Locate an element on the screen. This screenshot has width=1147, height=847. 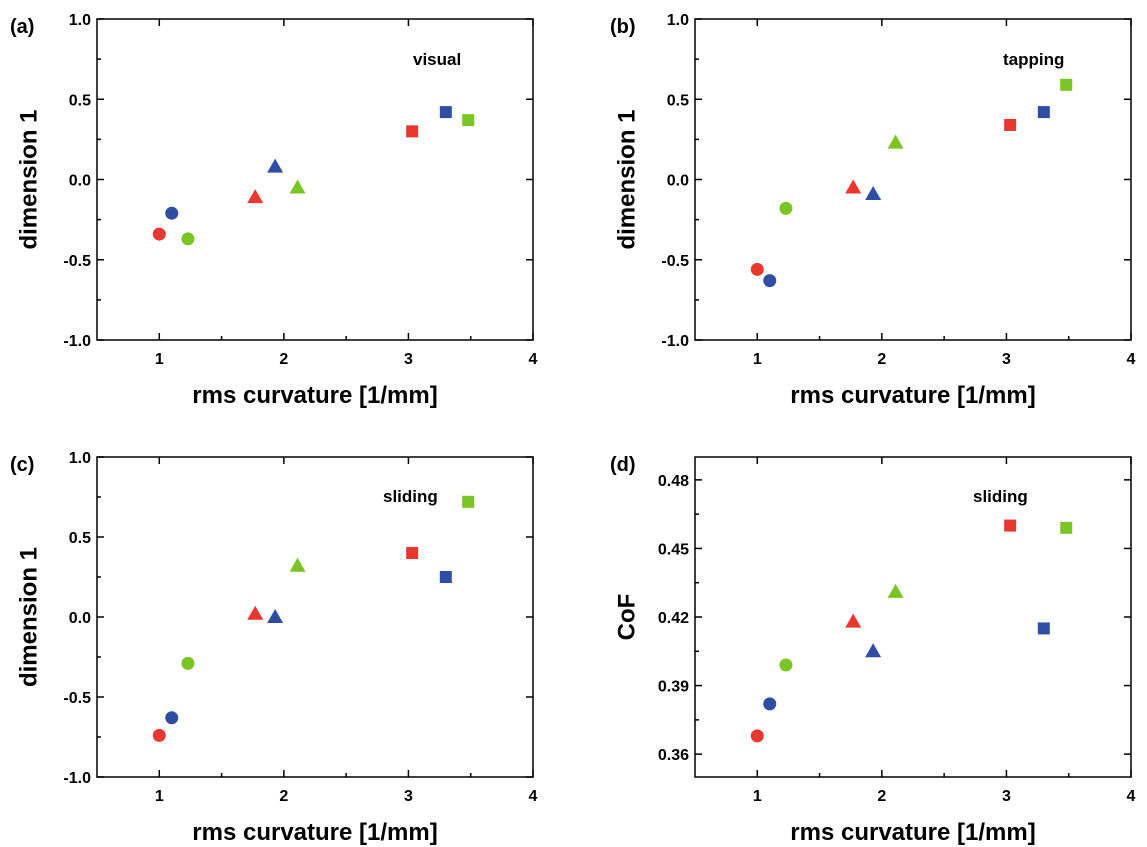
y-tick-label: 0.36 is located at coordinates (673, 755).